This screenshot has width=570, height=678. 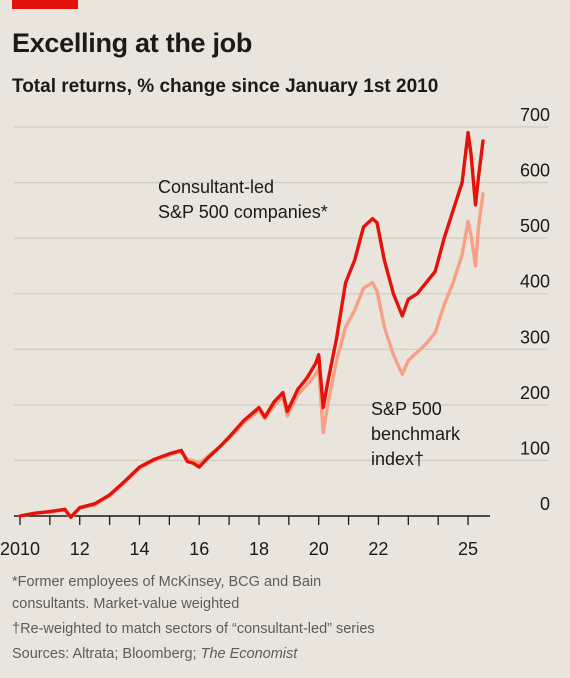 I want to click on x-tick-label: 2010, so click(x=20, y=549).